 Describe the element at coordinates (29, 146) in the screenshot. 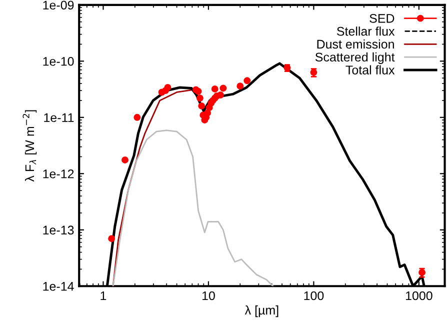

I see `y-axis-title: λ F$_{λ}$ [W m$^{−2}$]` at that location.